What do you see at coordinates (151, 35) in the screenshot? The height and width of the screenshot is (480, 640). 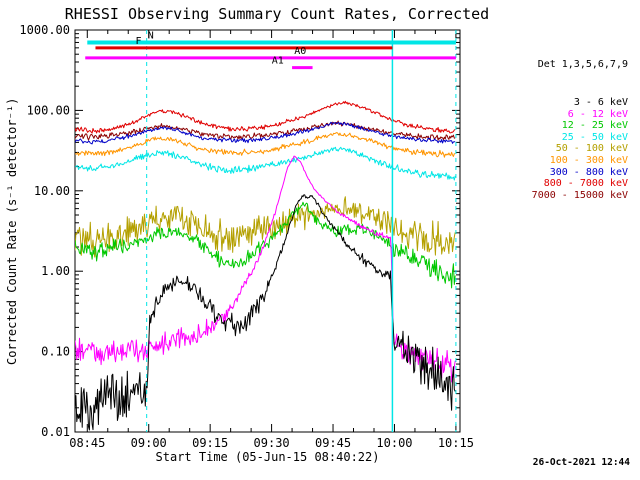 I see `flag-label-N: N` at bounding box center [151, 35].